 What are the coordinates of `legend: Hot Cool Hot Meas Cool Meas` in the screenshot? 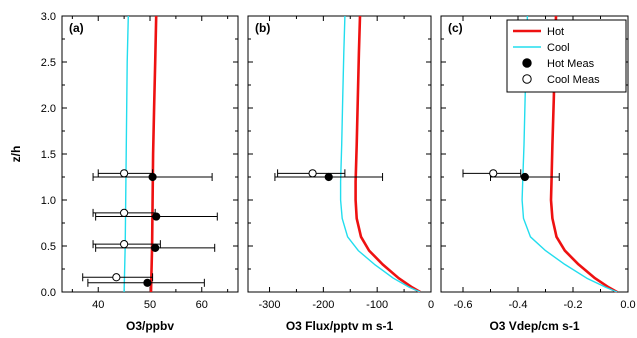 It's located at (566, 56).